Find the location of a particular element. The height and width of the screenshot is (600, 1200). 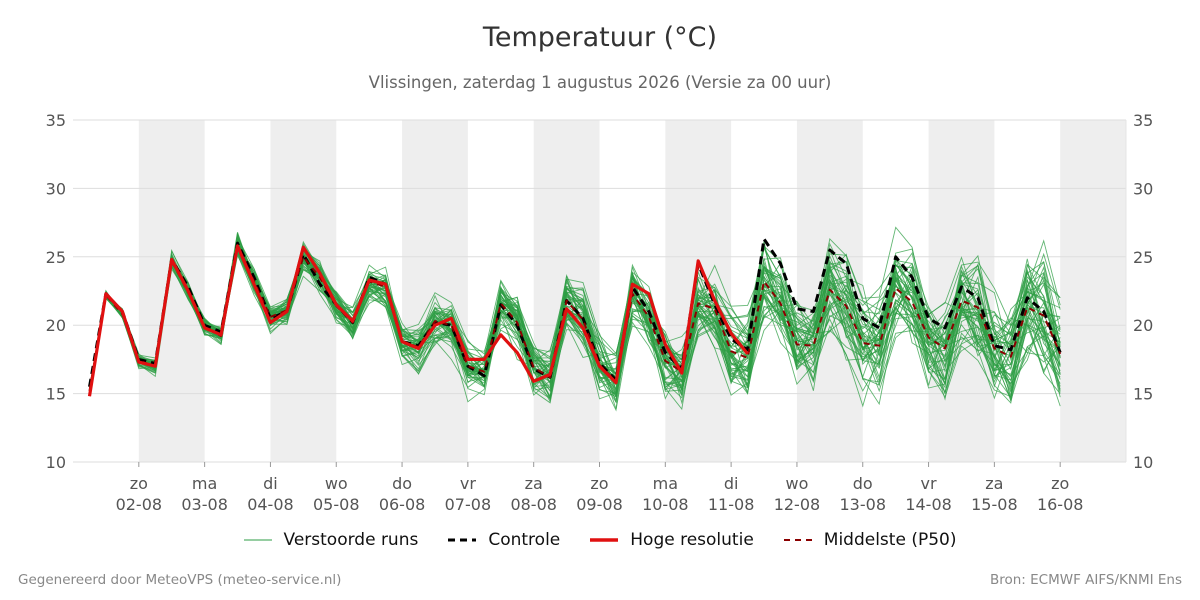

y-tick-label-left: 15 is located at coordinates (56, 394).